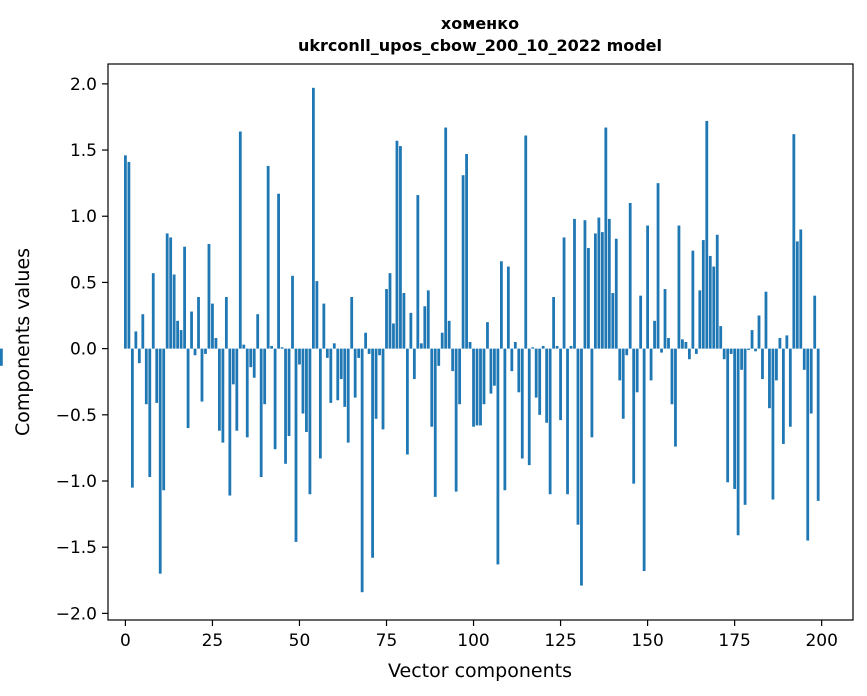  What do you see at coordinates (480, 23) in the screenshot?
I see `chart-title: хоменко` at bounding box center [480, 23].